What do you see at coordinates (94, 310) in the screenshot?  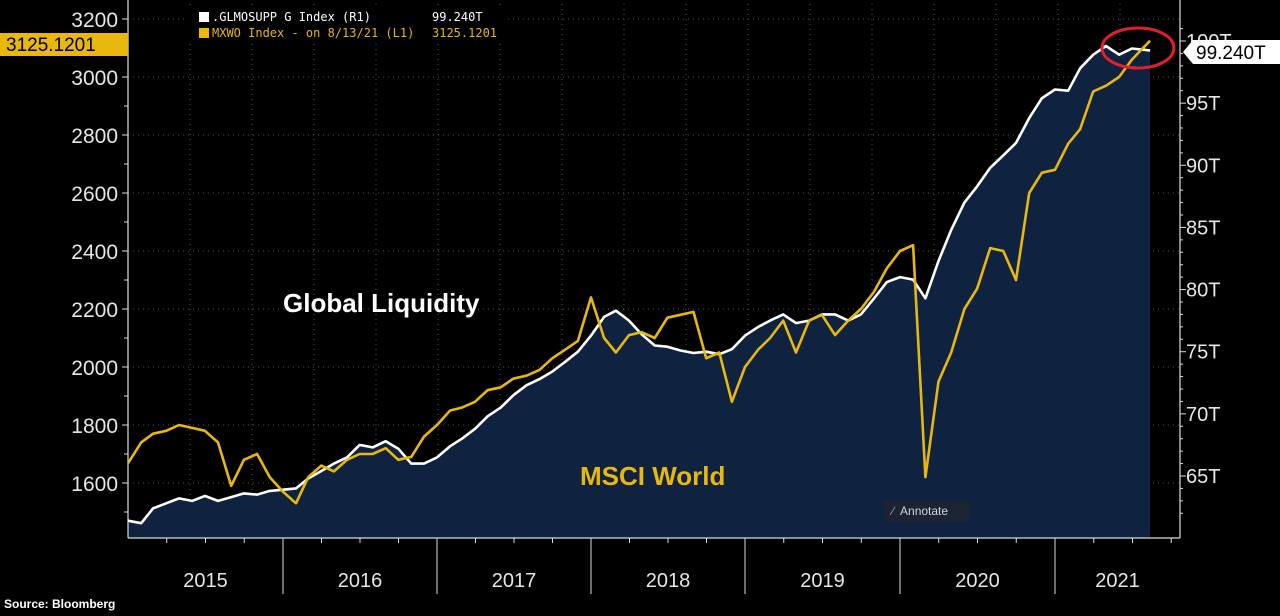 I see `y-left-tick-label: 2200` at bounding box center [94, 310].